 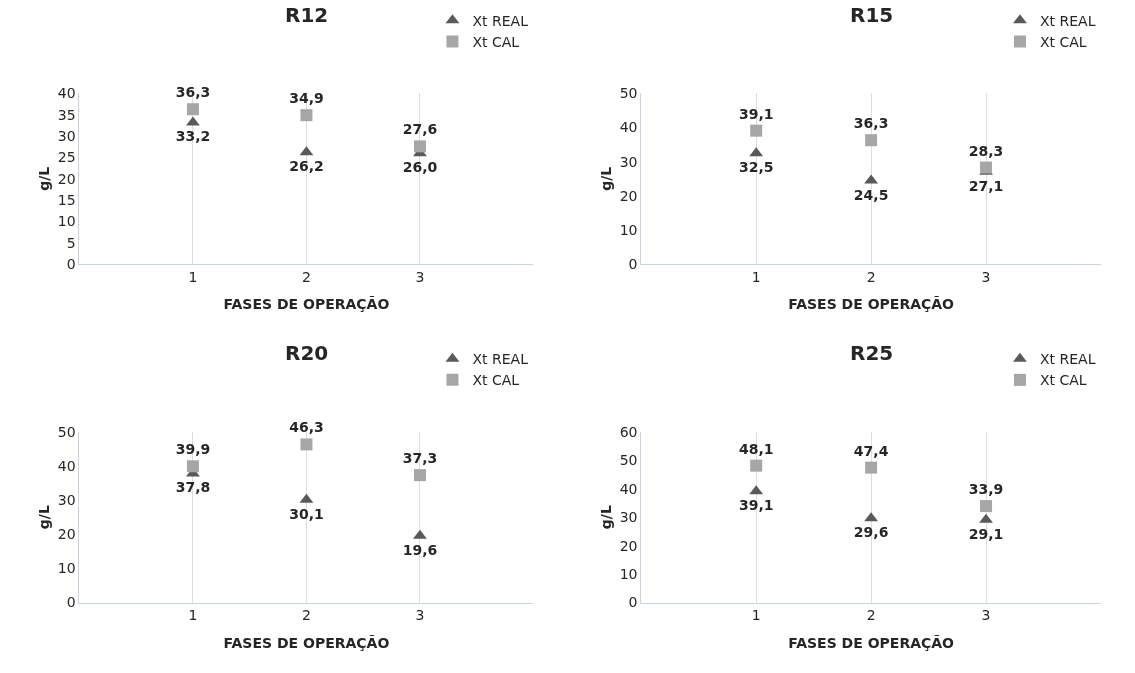 What do you see at coordinates (306, 513) in the screenshot?
I see `data-label: 30,1` at bounding box center [306, 513].